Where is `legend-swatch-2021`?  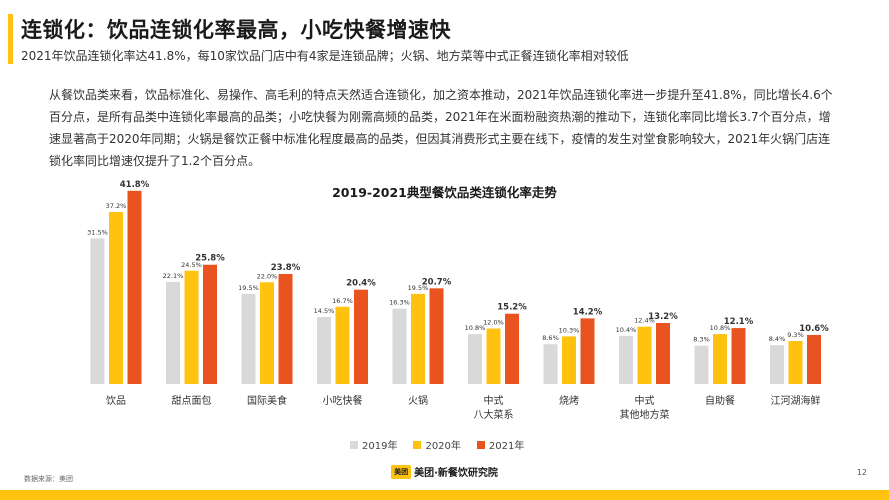 legend-swatch-2021 is located at coordinates (480, 444).